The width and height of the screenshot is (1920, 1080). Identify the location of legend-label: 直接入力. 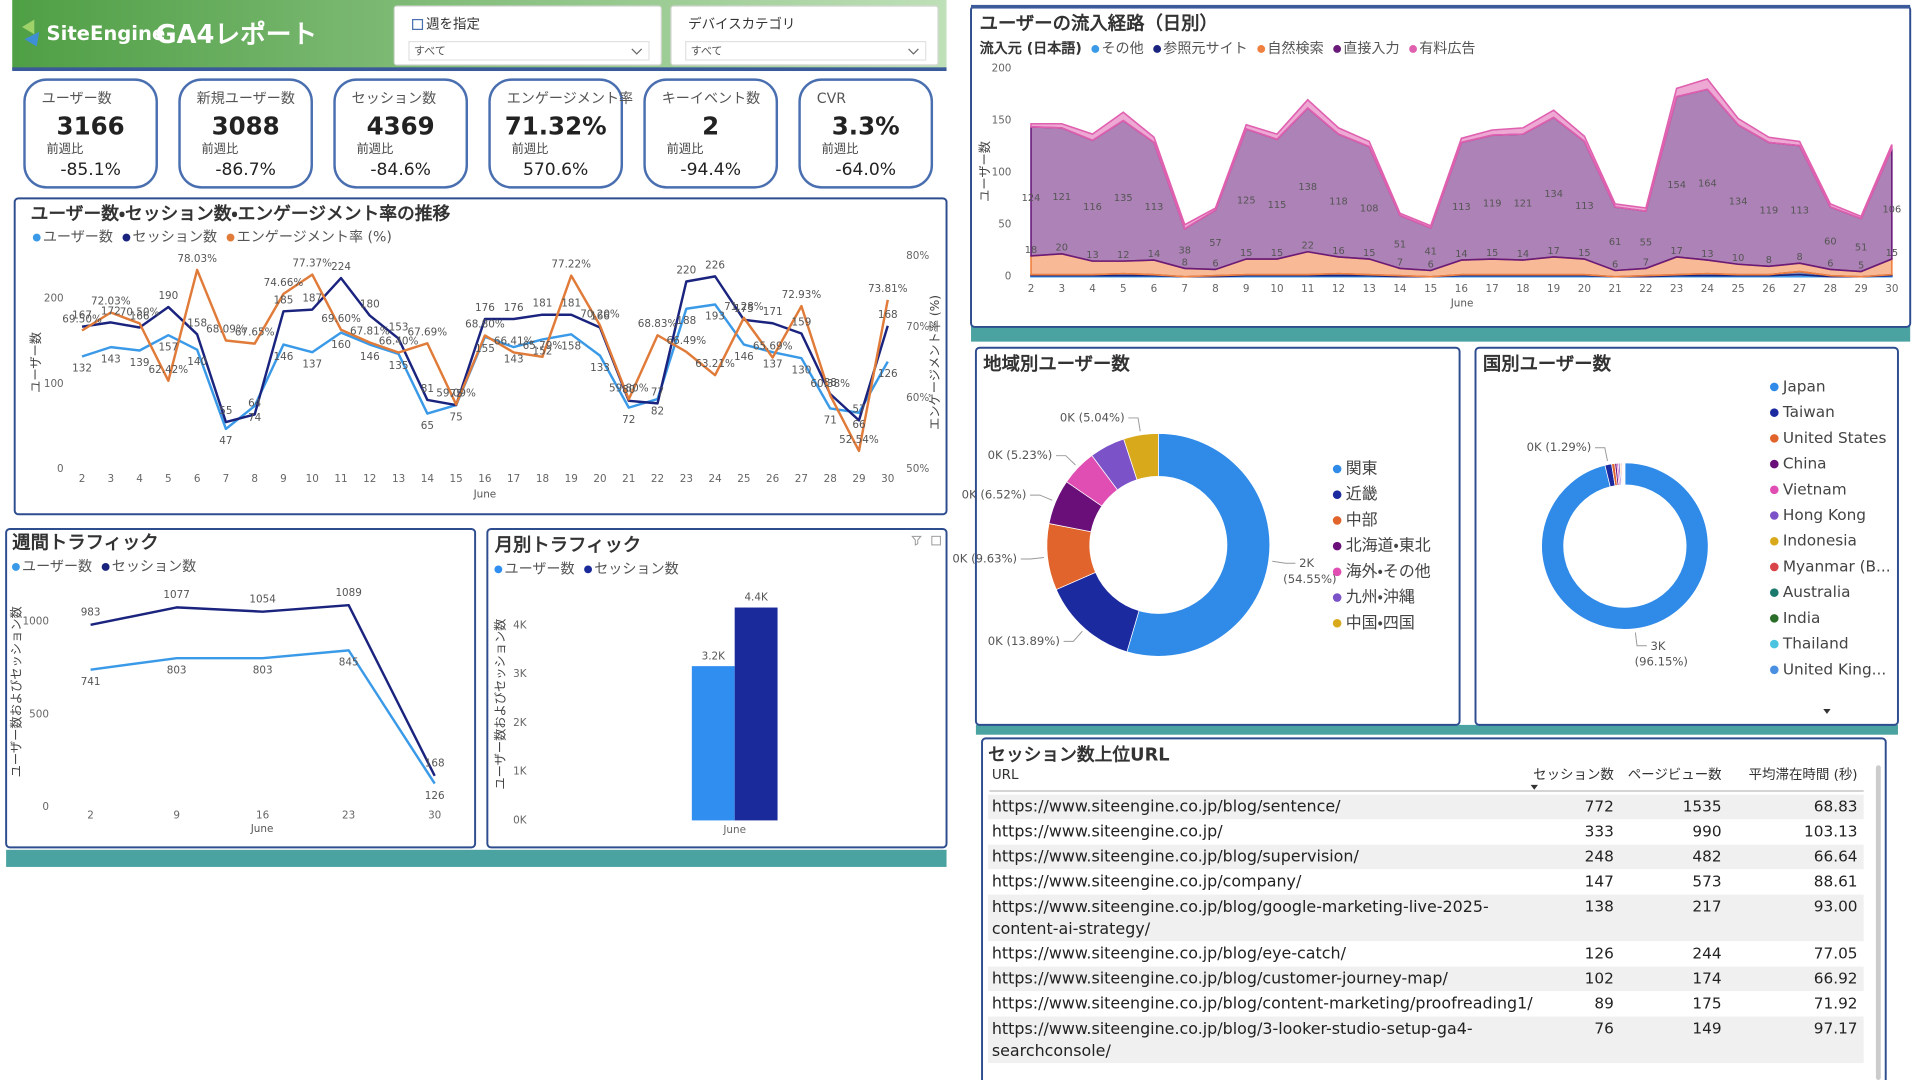
(1371, 49).